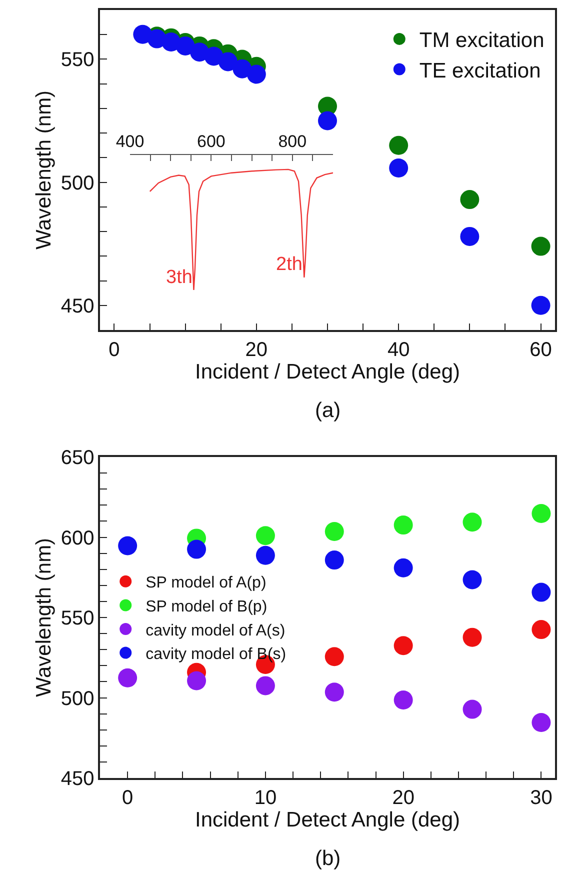  What do you see at coordinates (480, 70) in the screenshot?
I see `legend-label: TE excitation` at bounding box center [480, 70].